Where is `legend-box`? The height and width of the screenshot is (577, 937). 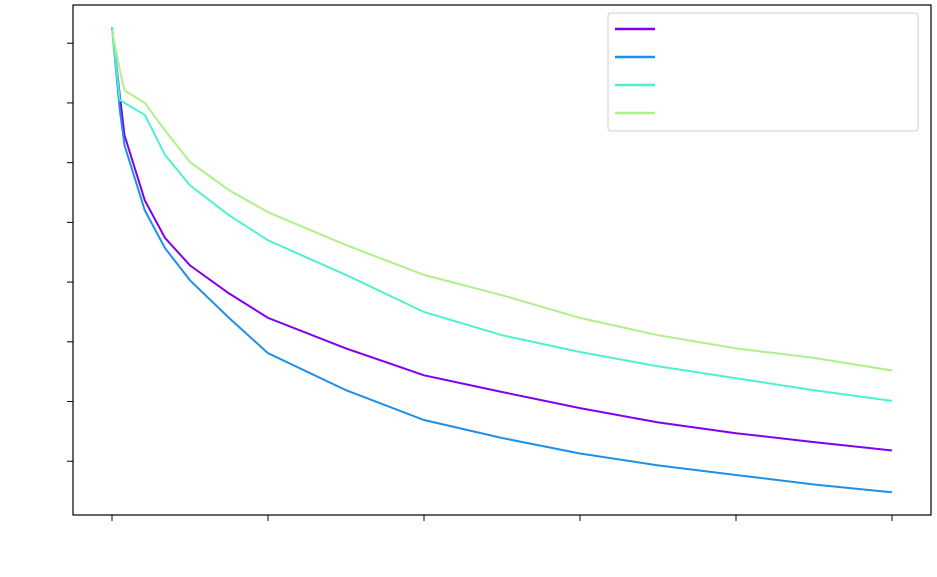
legend-box is located at coordinates (763, 72).